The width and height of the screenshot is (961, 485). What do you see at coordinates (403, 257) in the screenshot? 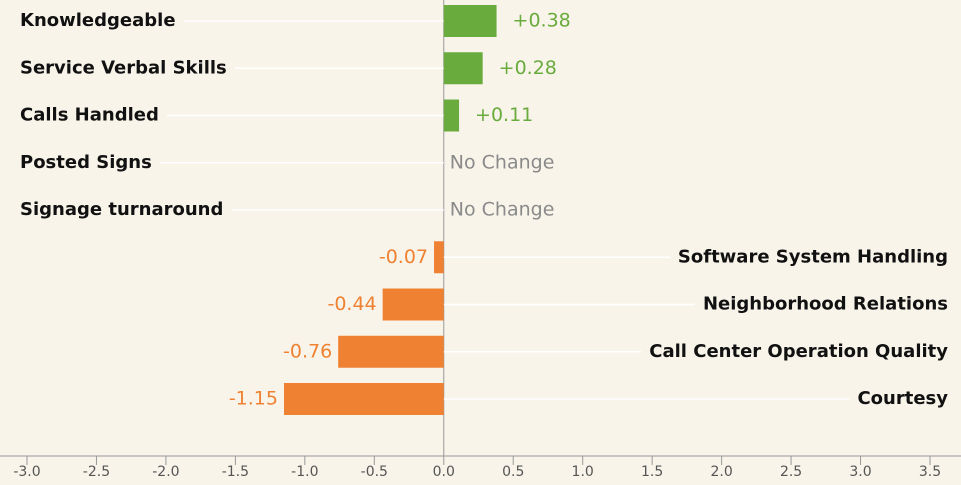
I see `value-label: -0.07` at bounding box center [403, 257].